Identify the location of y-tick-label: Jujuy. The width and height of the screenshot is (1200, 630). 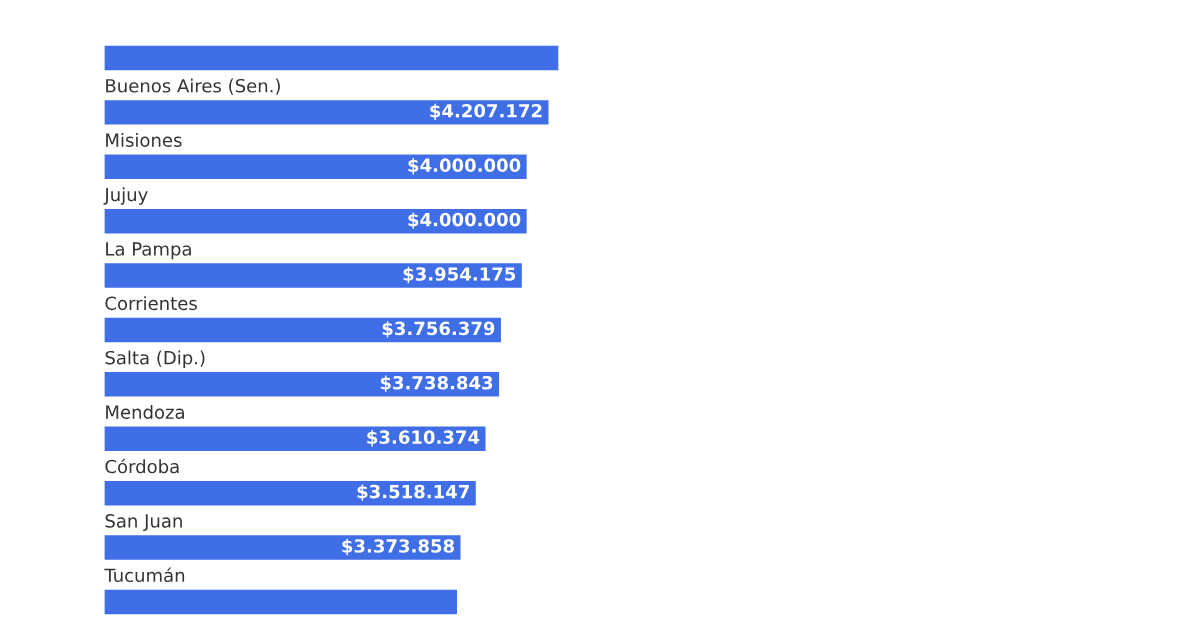
(125, 196).